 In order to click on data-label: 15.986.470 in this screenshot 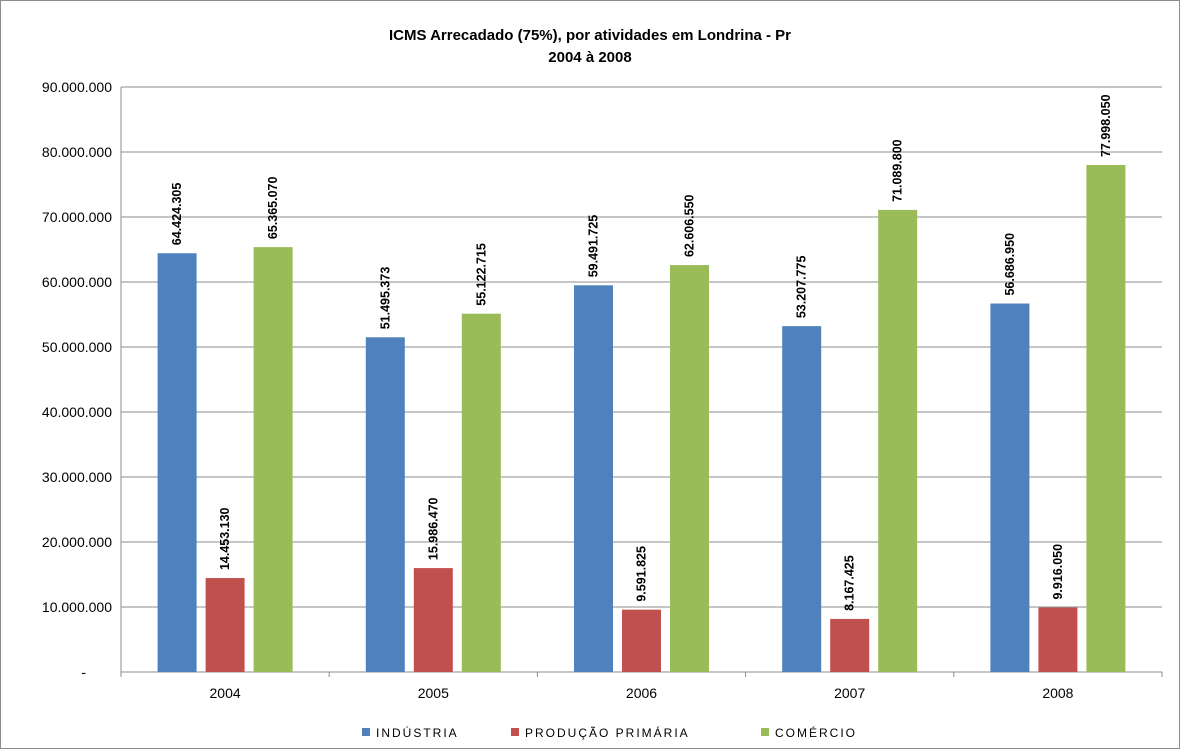, I will do `click(433, 528)`.